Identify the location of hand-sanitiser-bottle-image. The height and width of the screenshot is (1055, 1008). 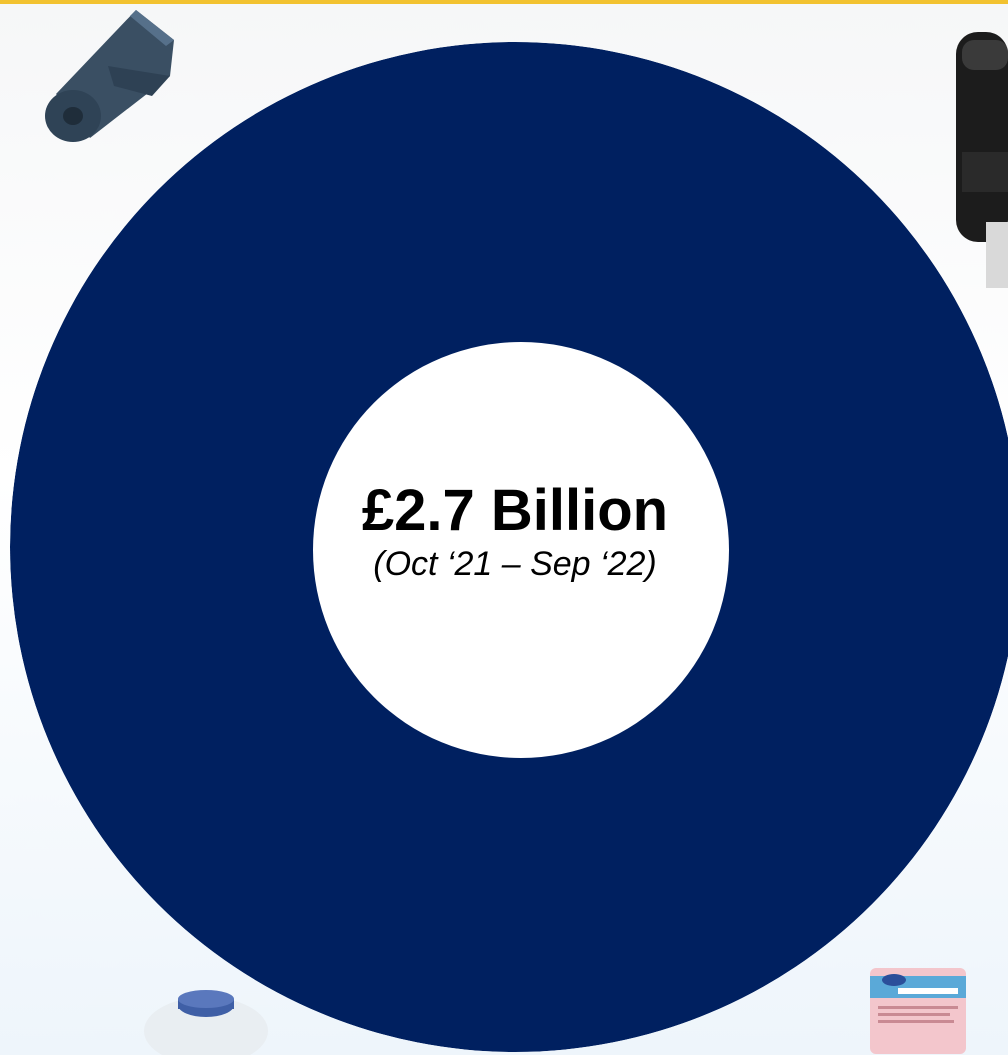
(206, 1020).